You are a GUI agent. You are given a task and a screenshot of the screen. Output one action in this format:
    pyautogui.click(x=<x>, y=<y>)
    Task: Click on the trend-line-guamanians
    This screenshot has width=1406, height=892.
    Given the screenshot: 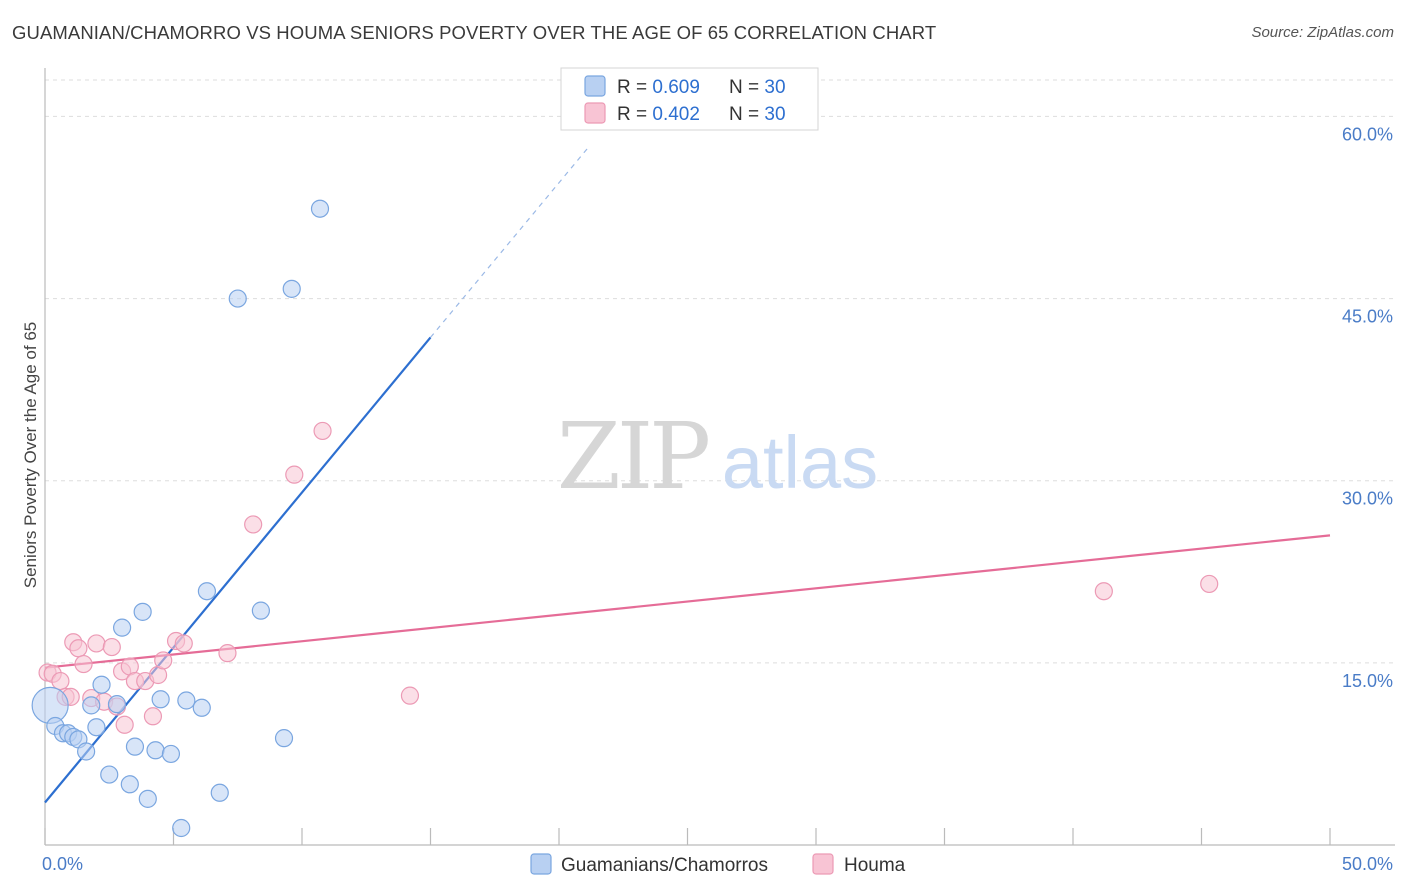 What is the action you would take?
    pyautogui.click(x=238, y=570)
    